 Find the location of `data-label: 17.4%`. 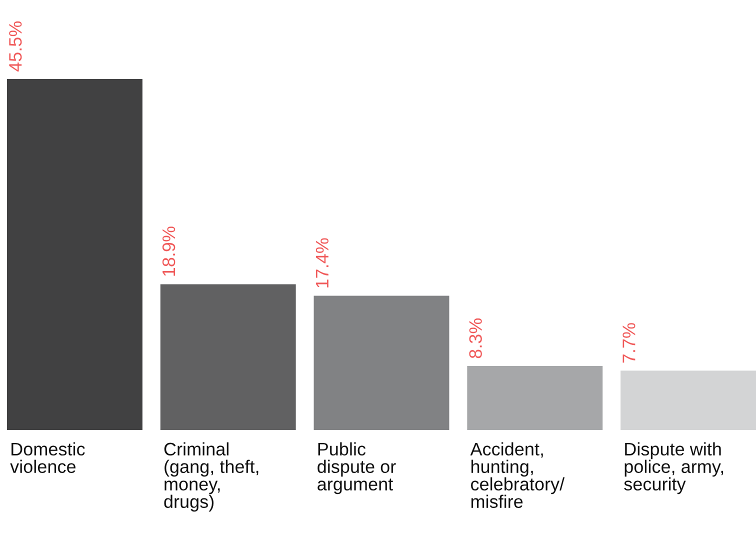

data-label: 17.4% is located at coordinates (322, 263).